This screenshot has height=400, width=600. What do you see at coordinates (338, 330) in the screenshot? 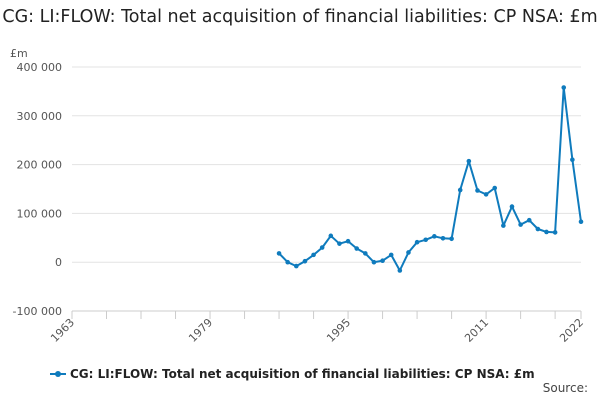
I see `x-tick-label: 1995` at bounding box center [338, 330].